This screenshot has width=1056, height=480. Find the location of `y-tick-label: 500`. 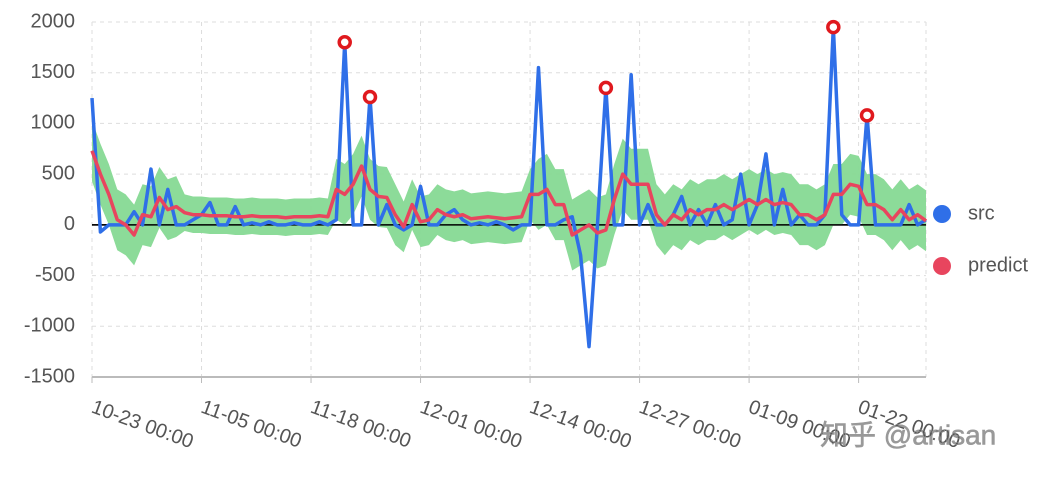

y-tick-label: 500 is located at coordinates (58, 173).